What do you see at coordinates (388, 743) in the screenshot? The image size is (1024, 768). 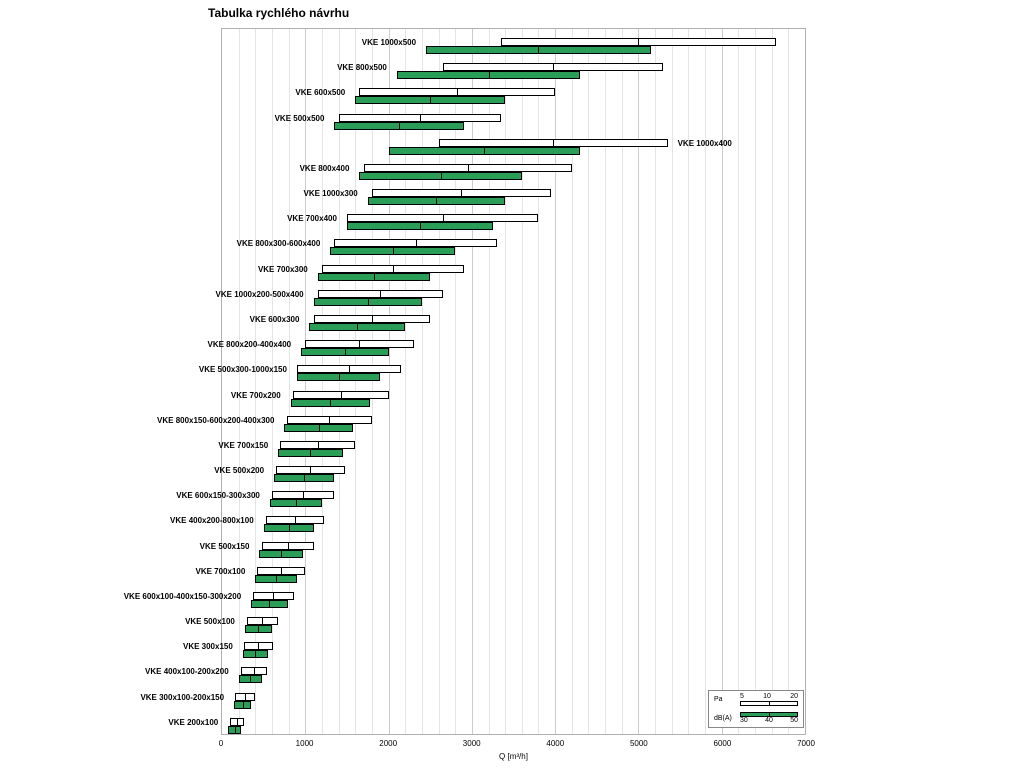 I see `x-tick-label: 2000` at bounding box center [388, 743].